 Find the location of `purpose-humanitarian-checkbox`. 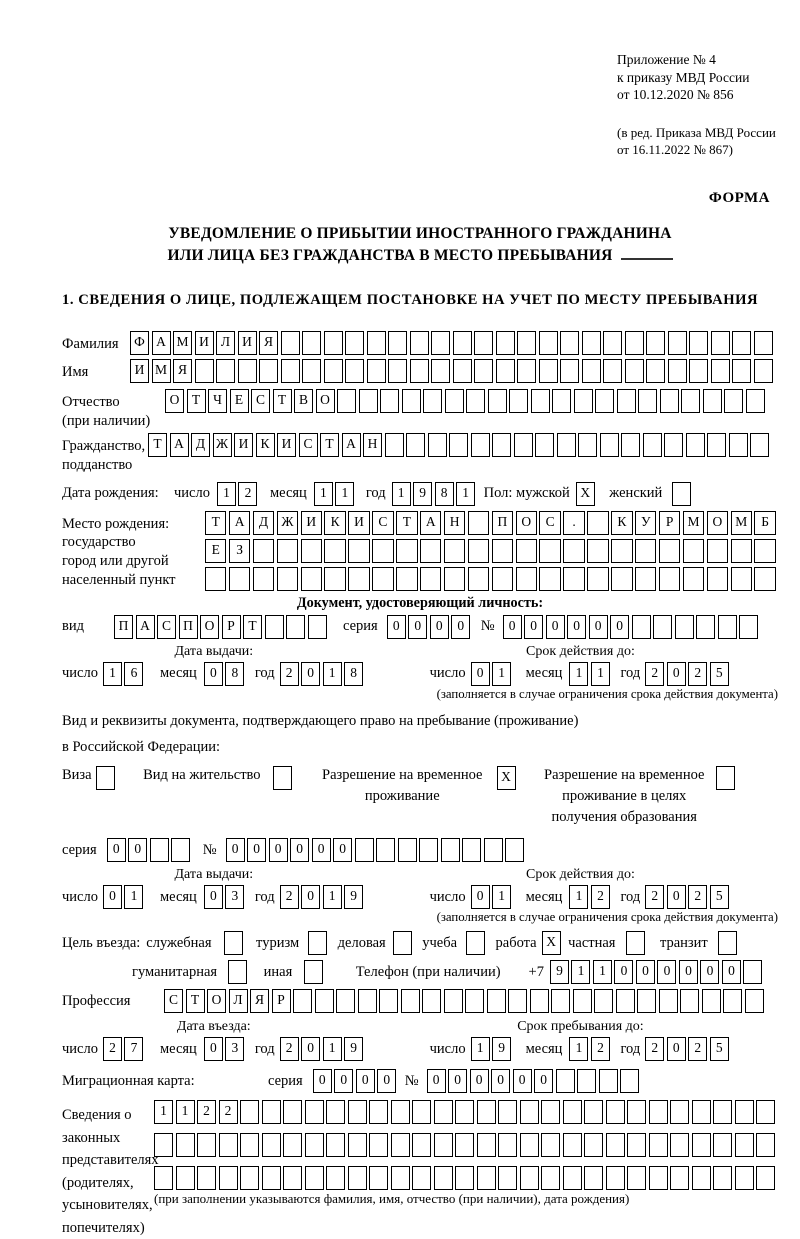

purpose-humanitarian-checkbox is located at coordinates (239, 972).